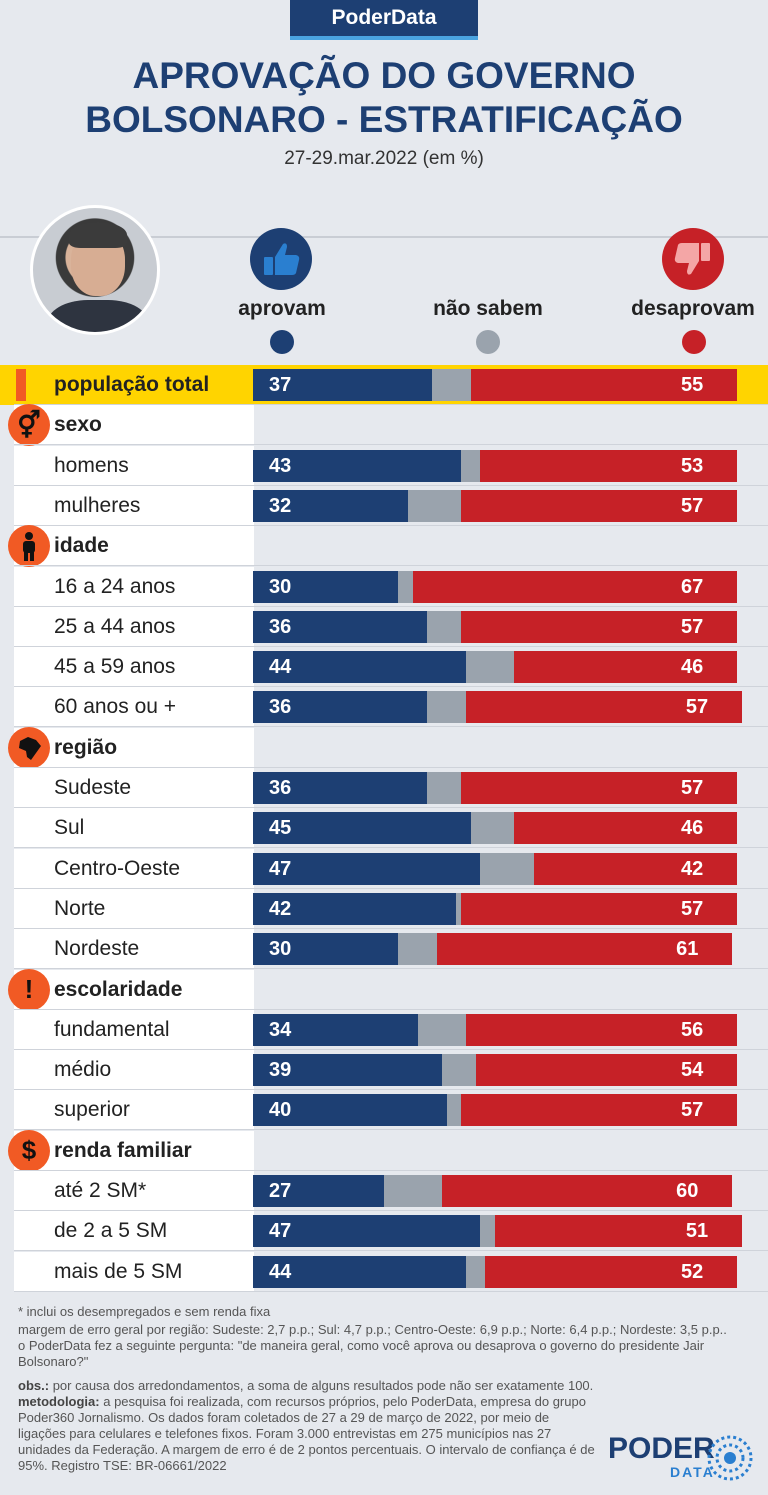 This screenshot has width=768, height=1495. Describe the element at coordinates (384, 1029) in the screenshot. I see `data-row: fundamental 34 56` at that location.